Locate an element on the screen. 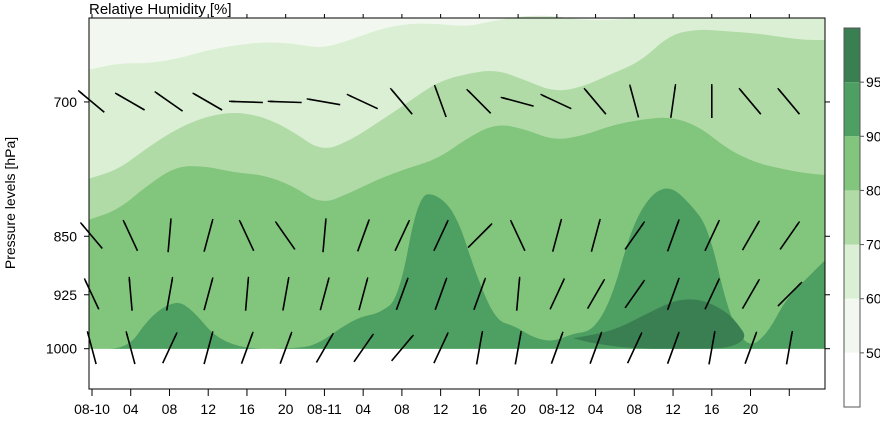 This screenshot has width=880, height=423. colorbar-tick-label: 60 is located at coordinates (873, 299).